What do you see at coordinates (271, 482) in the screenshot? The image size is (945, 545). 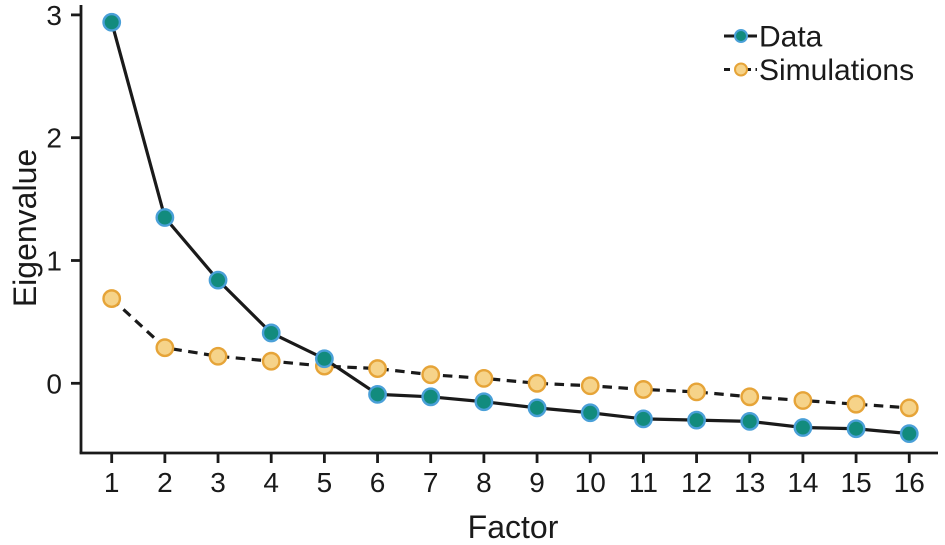 I see `x-tick-label: 4` at bounding box center [271, 482].